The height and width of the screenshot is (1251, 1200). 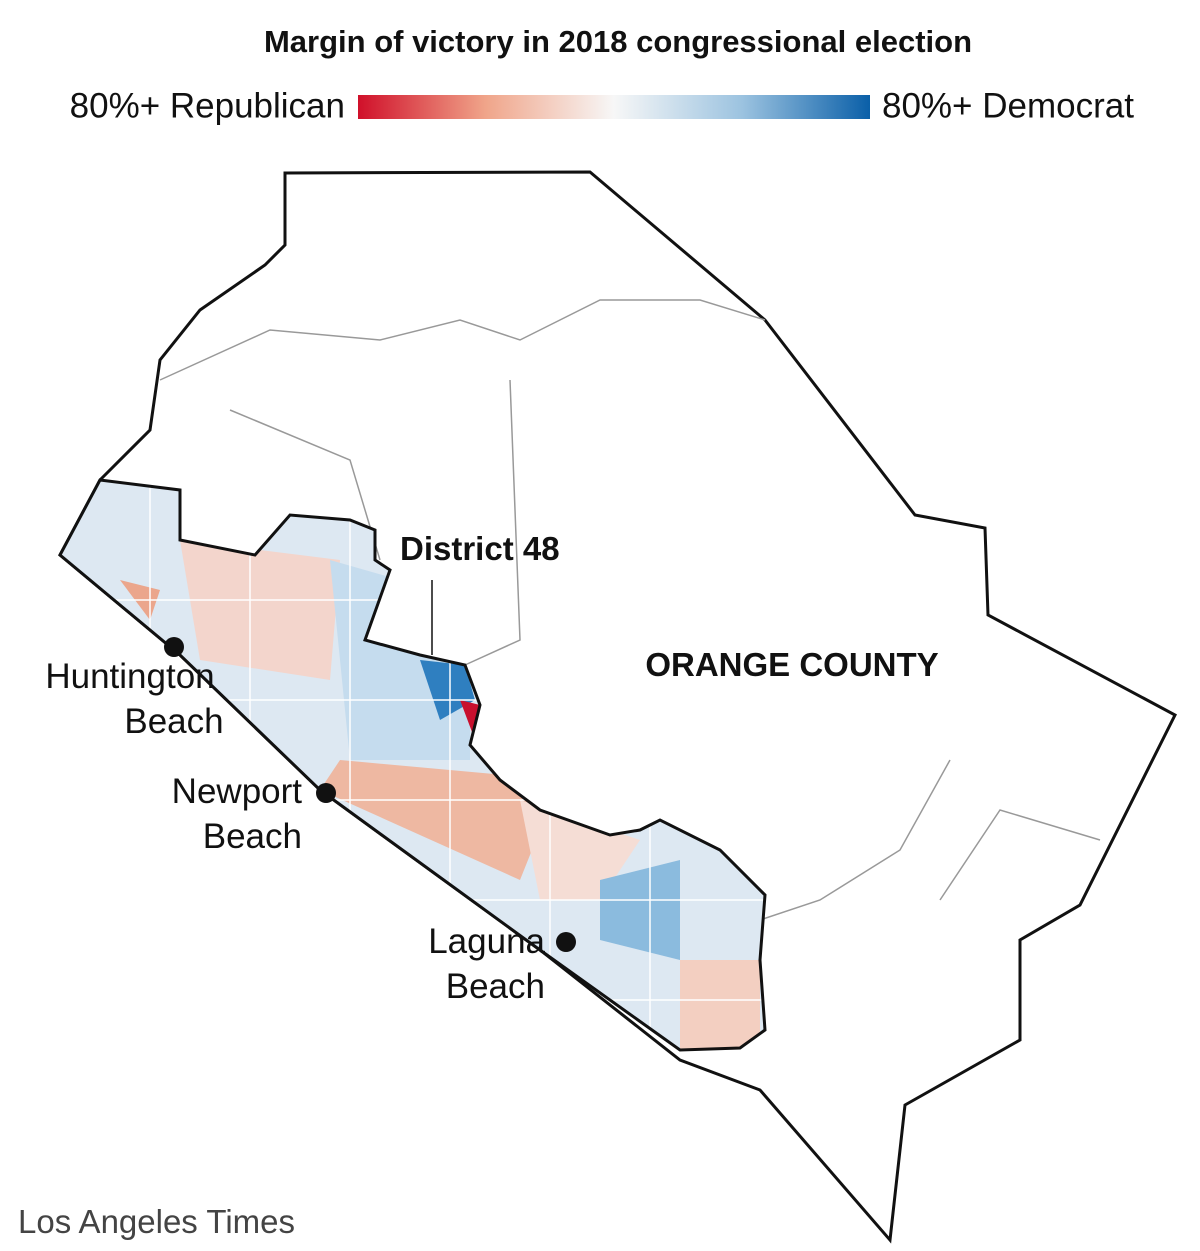 What do you see at coordinates (480, 548) in the screenshot?
I see `district-label: District 48` at bounding box center [480, 548].